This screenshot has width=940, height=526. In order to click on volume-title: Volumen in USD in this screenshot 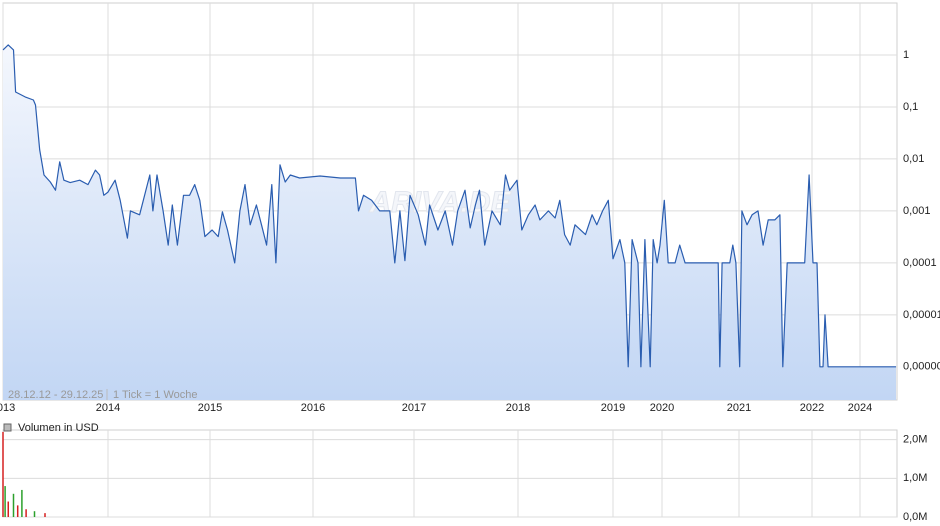, I will do `click(58, 428)`.